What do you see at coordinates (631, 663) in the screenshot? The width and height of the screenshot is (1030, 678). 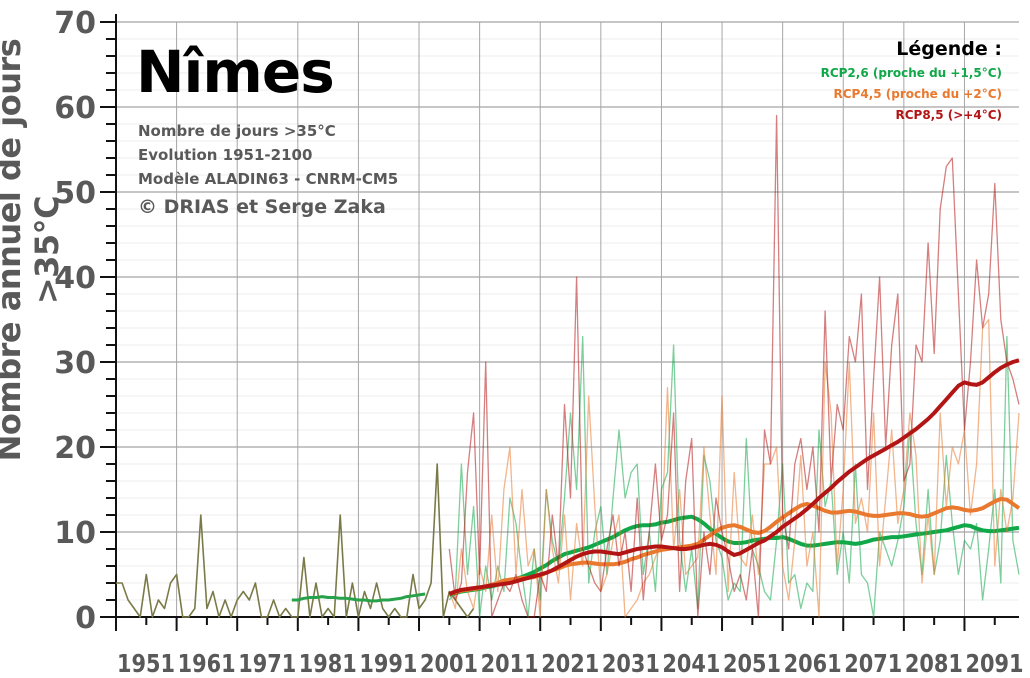 I see `x-tick-label: 2031` at bounding box center [631, 663].